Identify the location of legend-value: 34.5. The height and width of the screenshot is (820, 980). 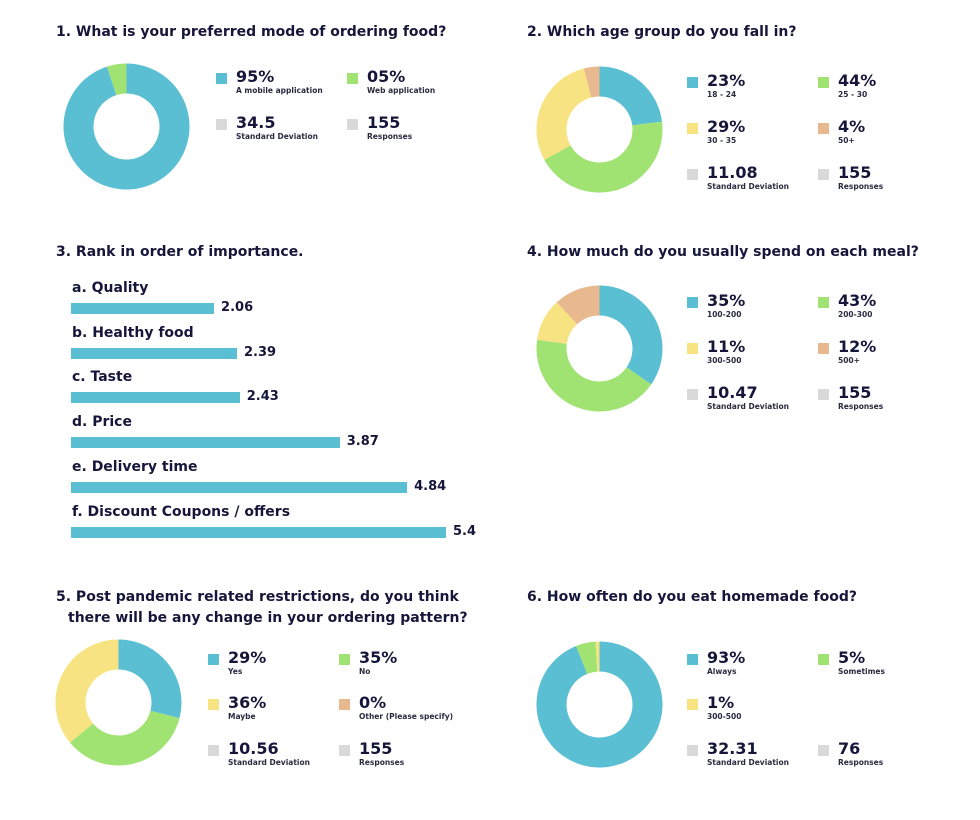
(256, 122).